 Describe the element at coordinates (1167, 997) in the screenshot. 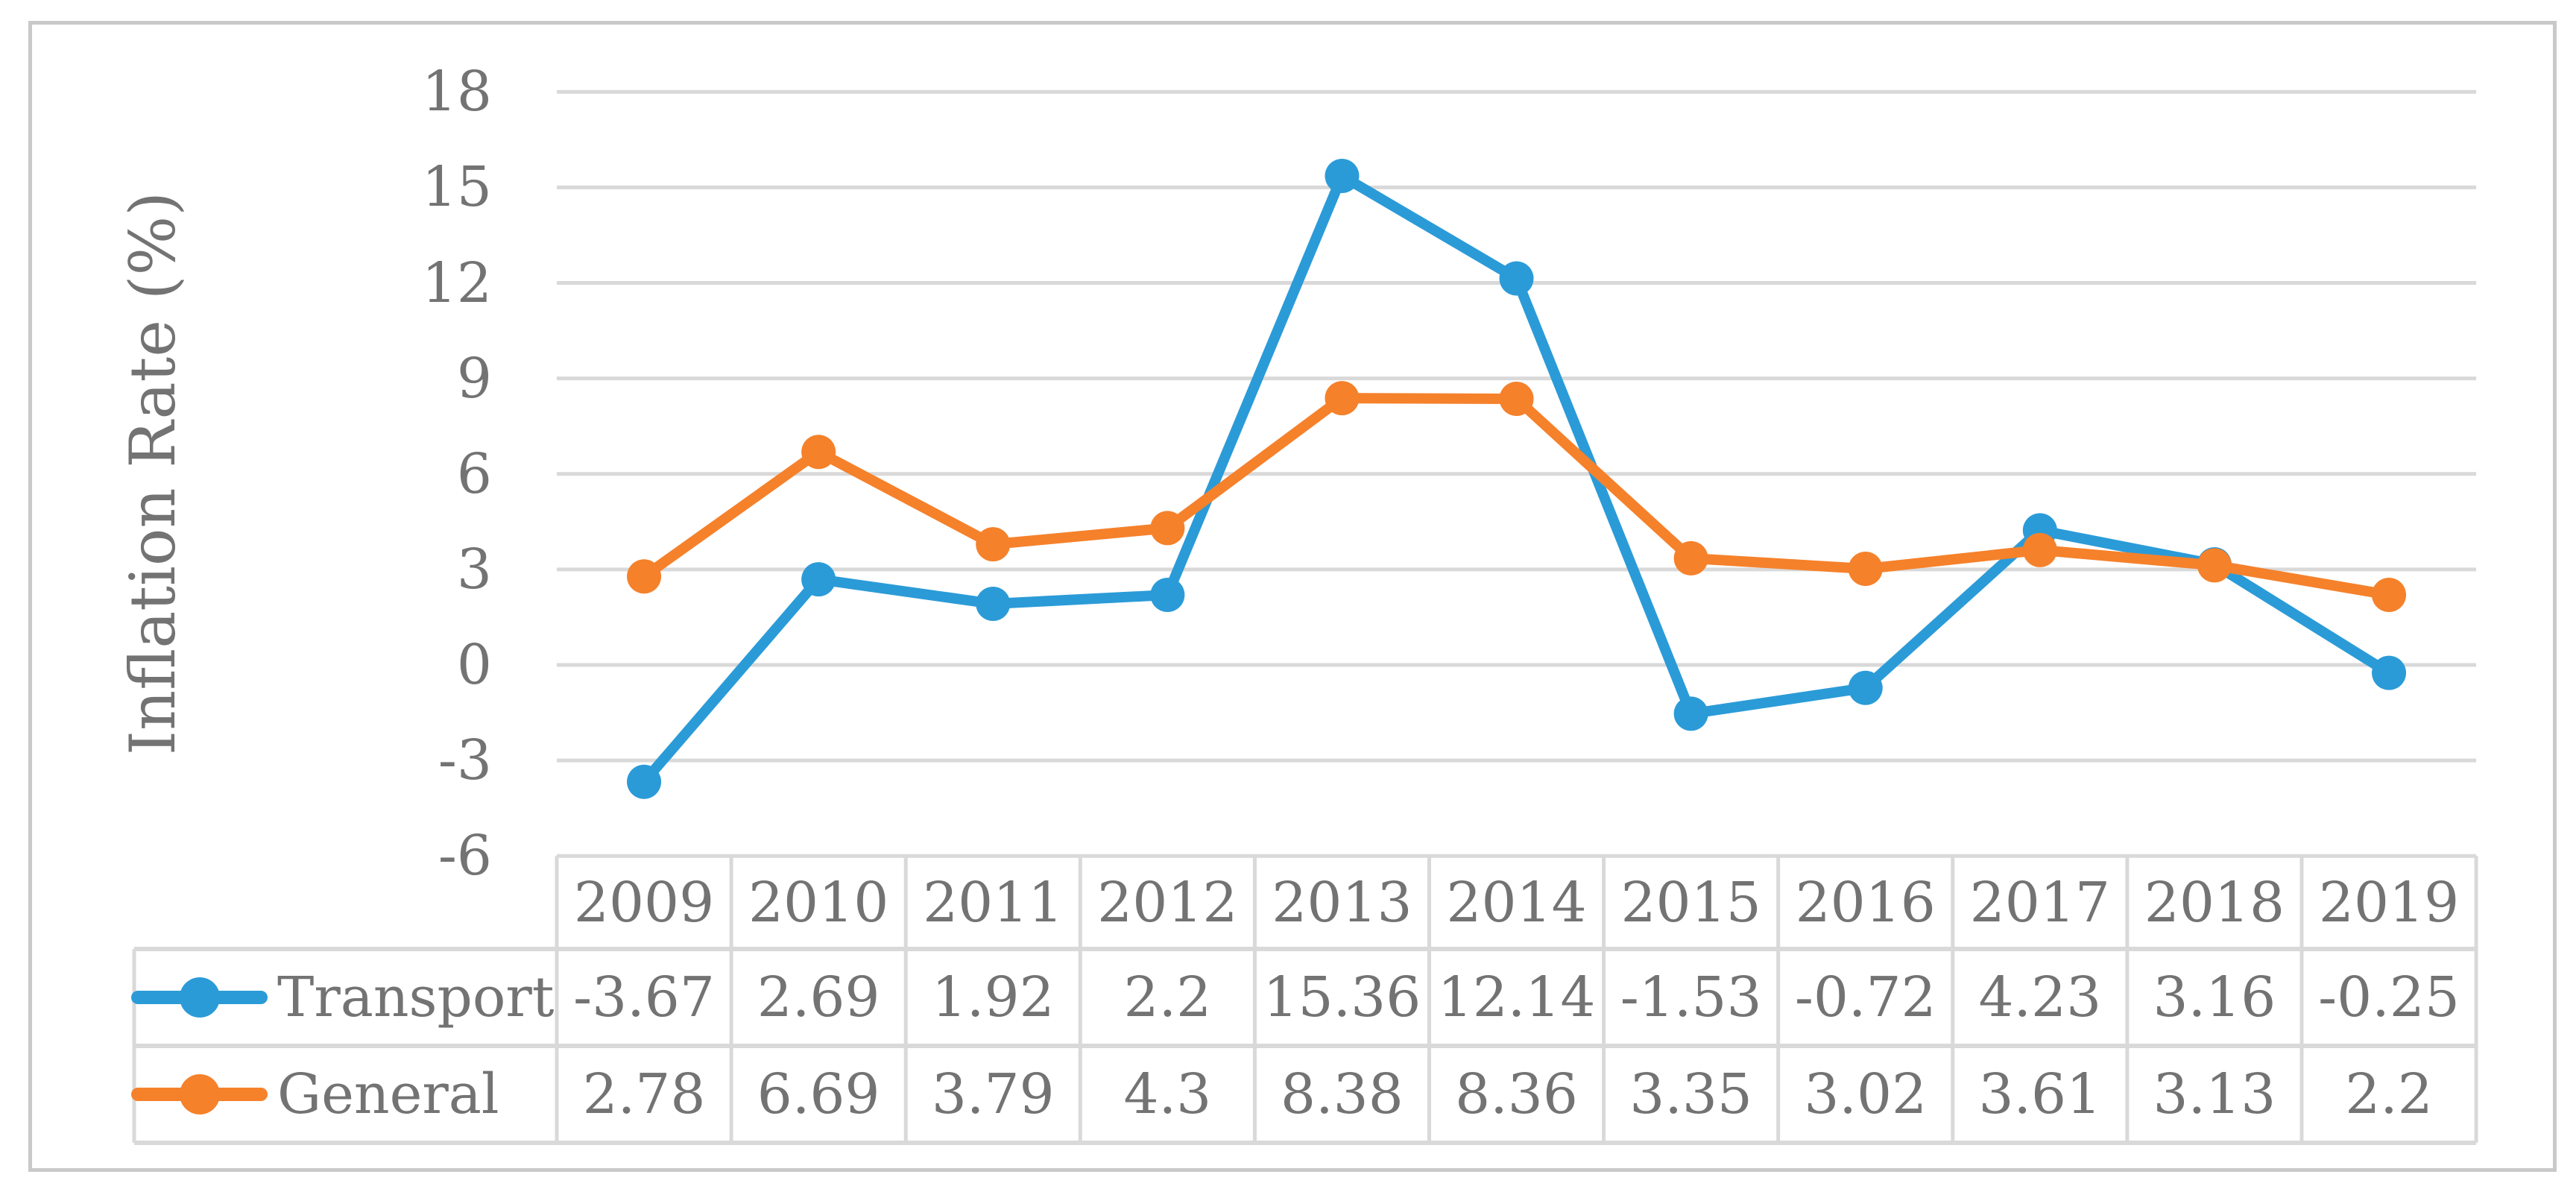

I see `value-cell-transport: 2.2` at that location.